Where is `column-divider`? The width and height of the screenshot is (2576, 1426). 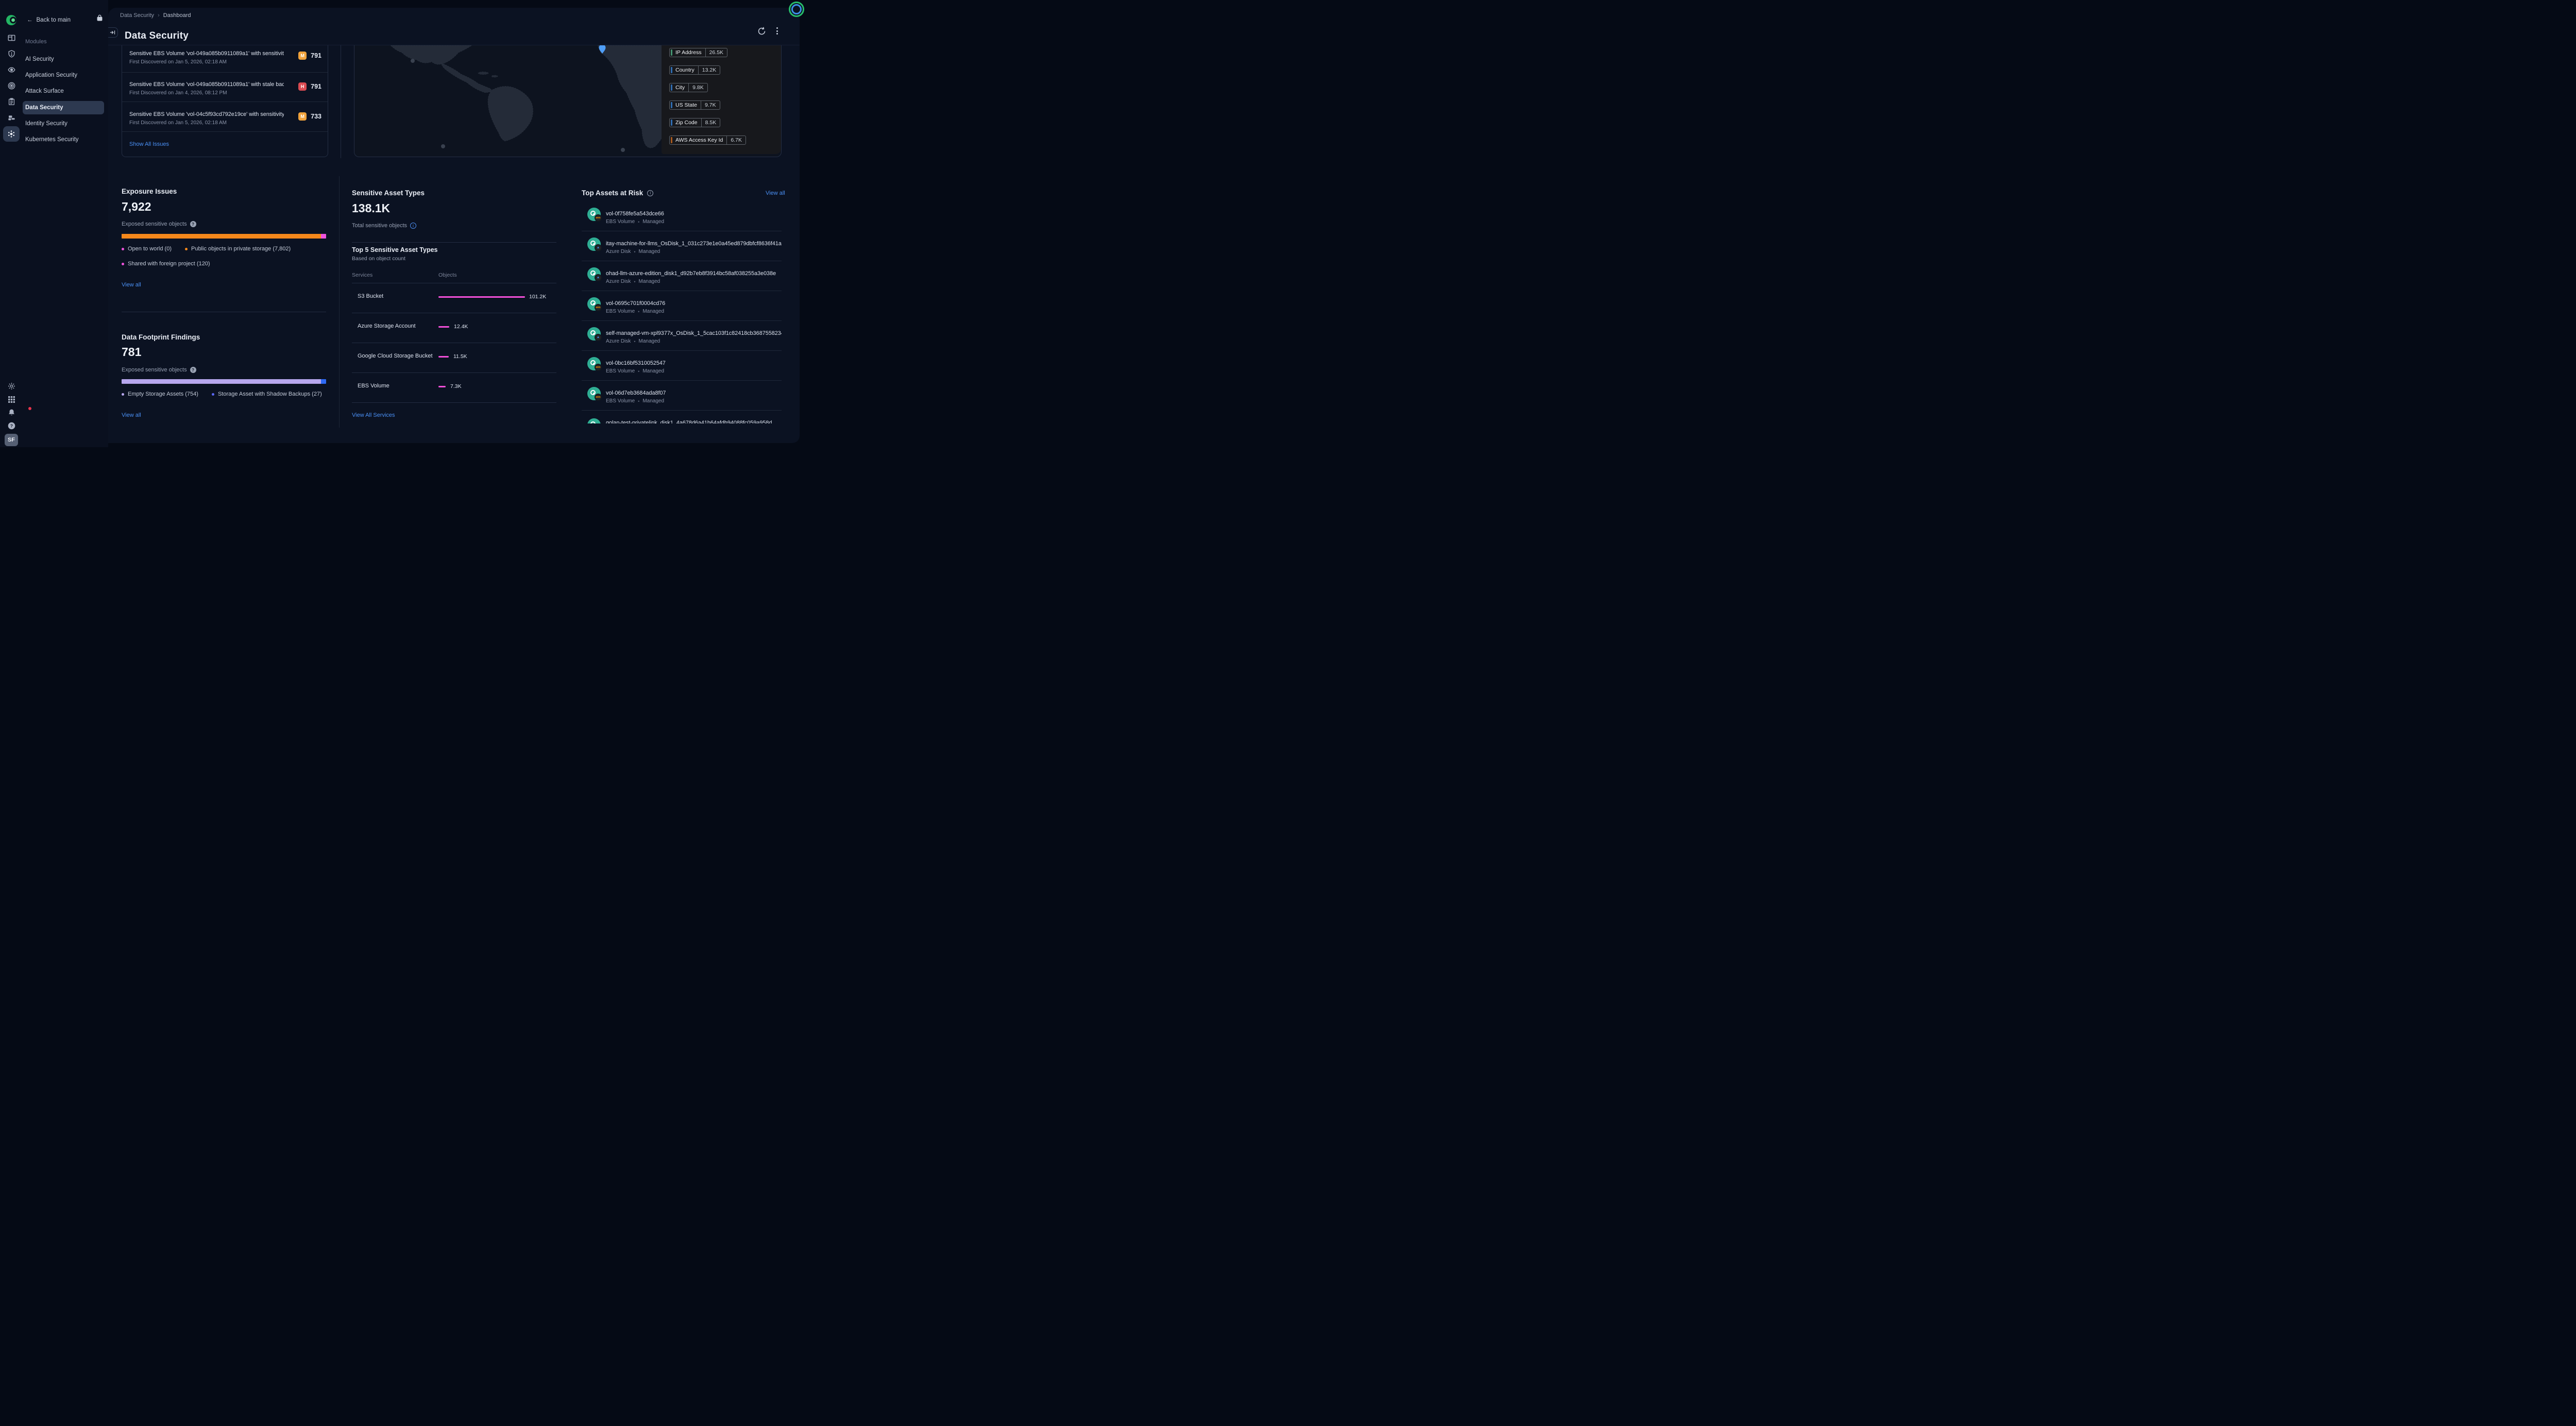
column-divider is located at coordinates (339, 302).